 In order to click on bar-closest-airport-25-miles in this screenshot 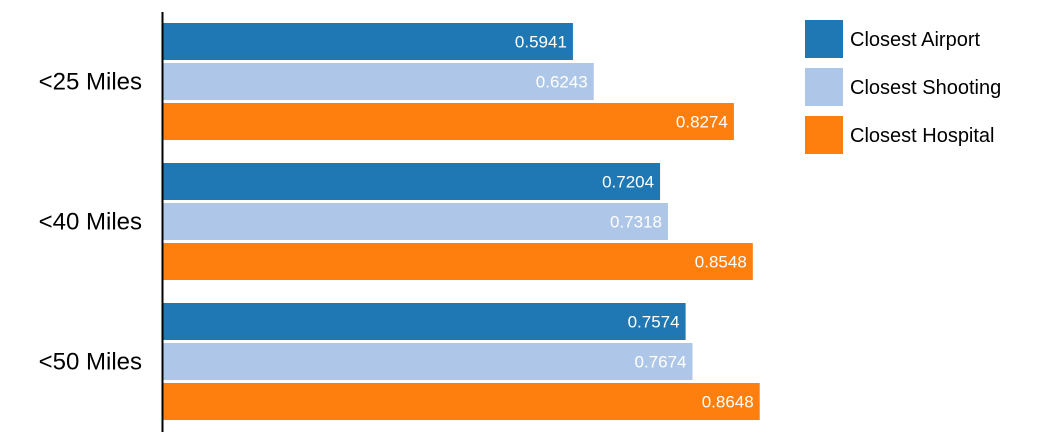, I will do `click(368, 41)`.